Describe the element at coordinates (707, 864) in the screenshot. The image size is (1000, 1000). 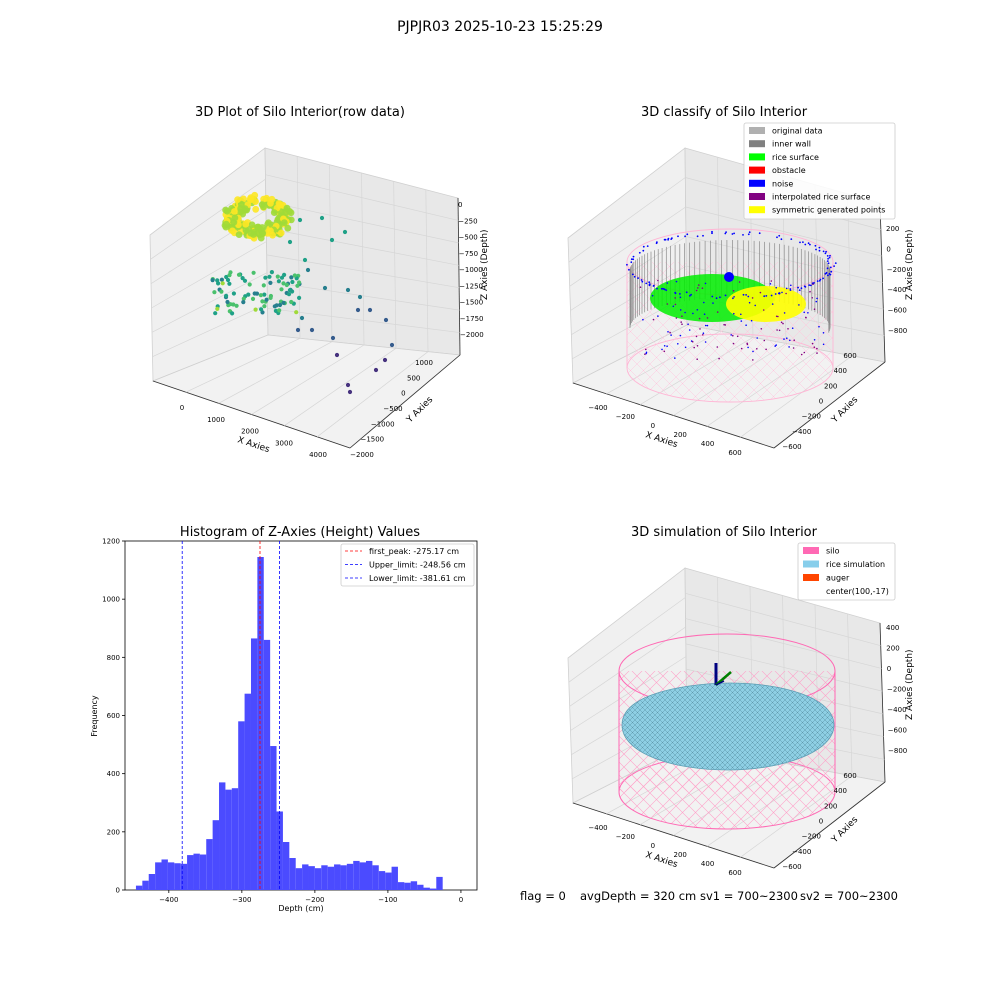
I see `simulation-x-tick-label: 400` at that location.